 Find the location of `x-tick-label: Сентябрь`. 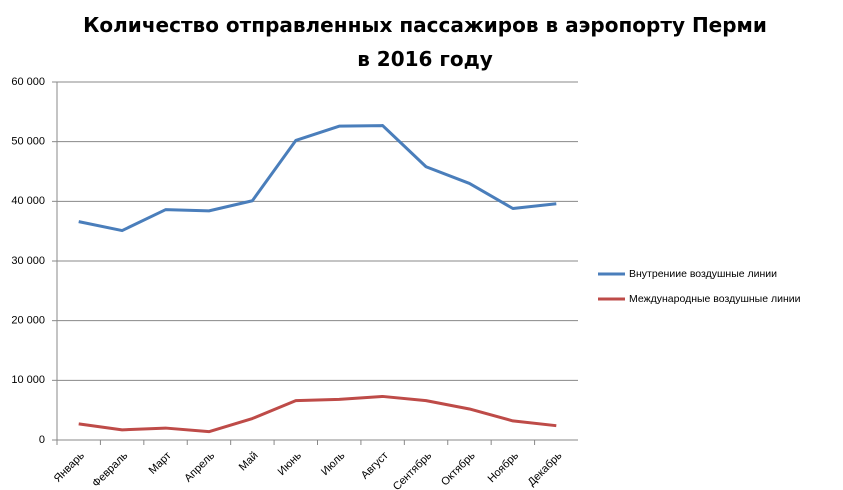

x-tick-label: Сентябрь is located at coordinates (413, 470).